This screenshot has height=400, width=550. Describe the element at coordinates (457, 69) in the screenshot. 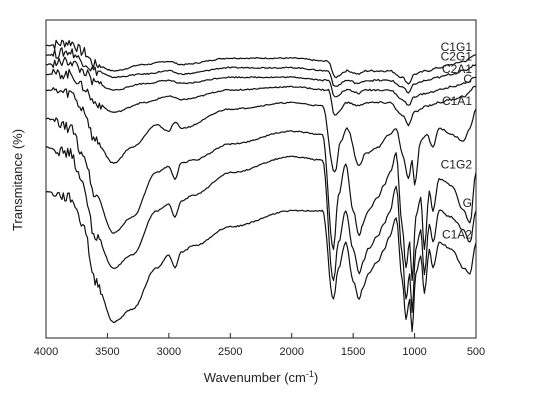

I see `series-label-c2a1: C2A1` at that location.